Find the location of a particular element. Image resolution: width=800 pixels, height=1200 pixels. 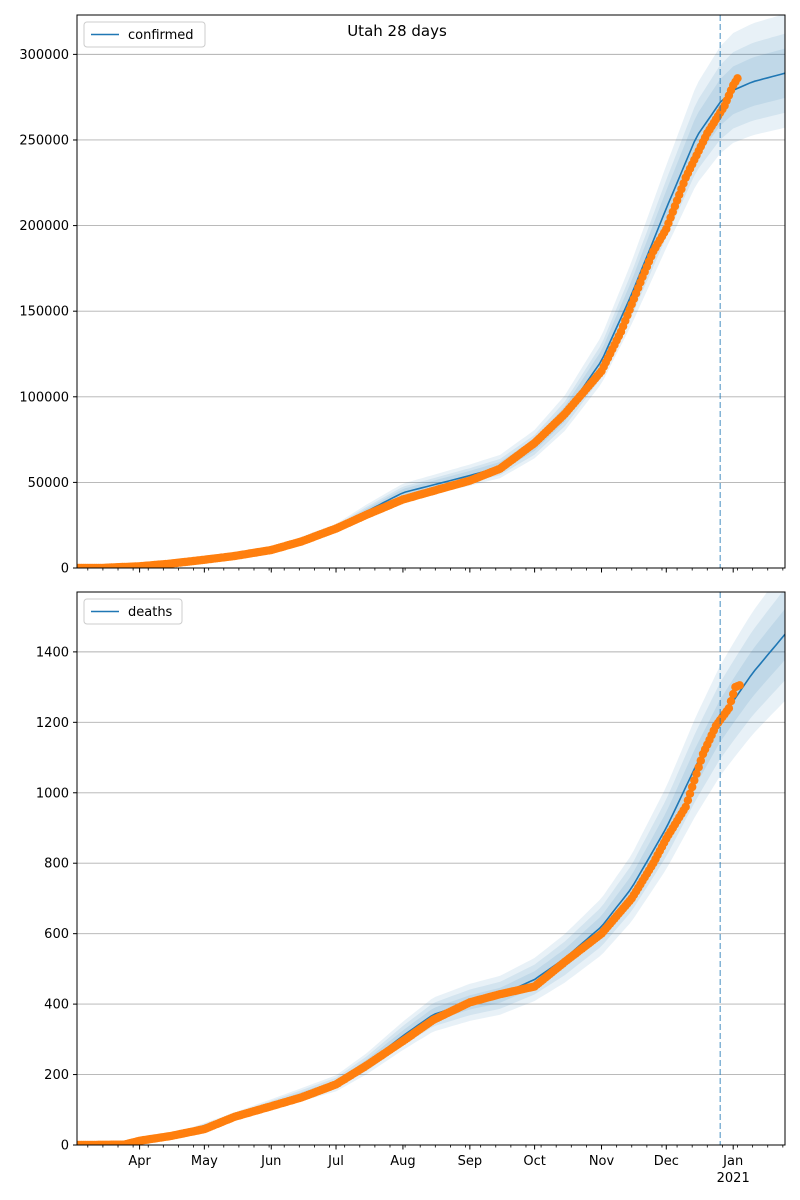

y-tick-label: 250000 is located at coordinates (44, 140).